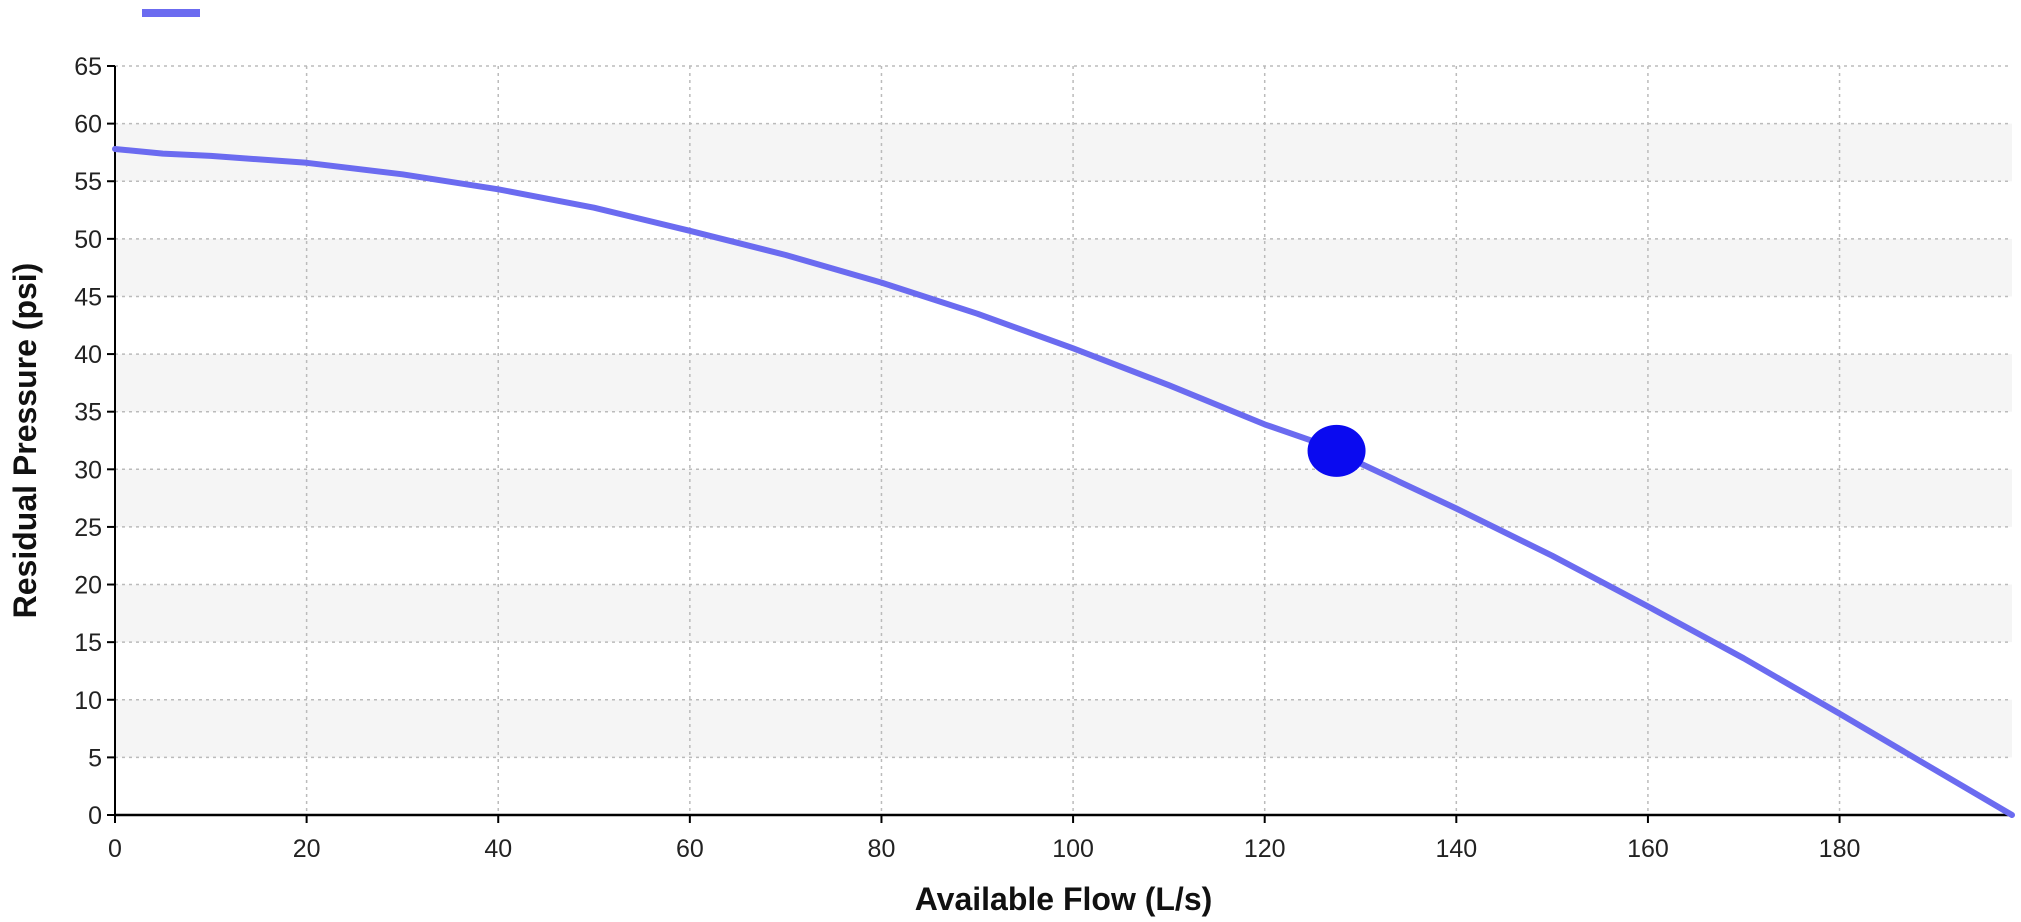 Image resolution: width=2021 pixels, height=922 pixels. Describe the element at coordinates (88, 643) in the screenshot. I see `y-tick-label: 15` at that location.